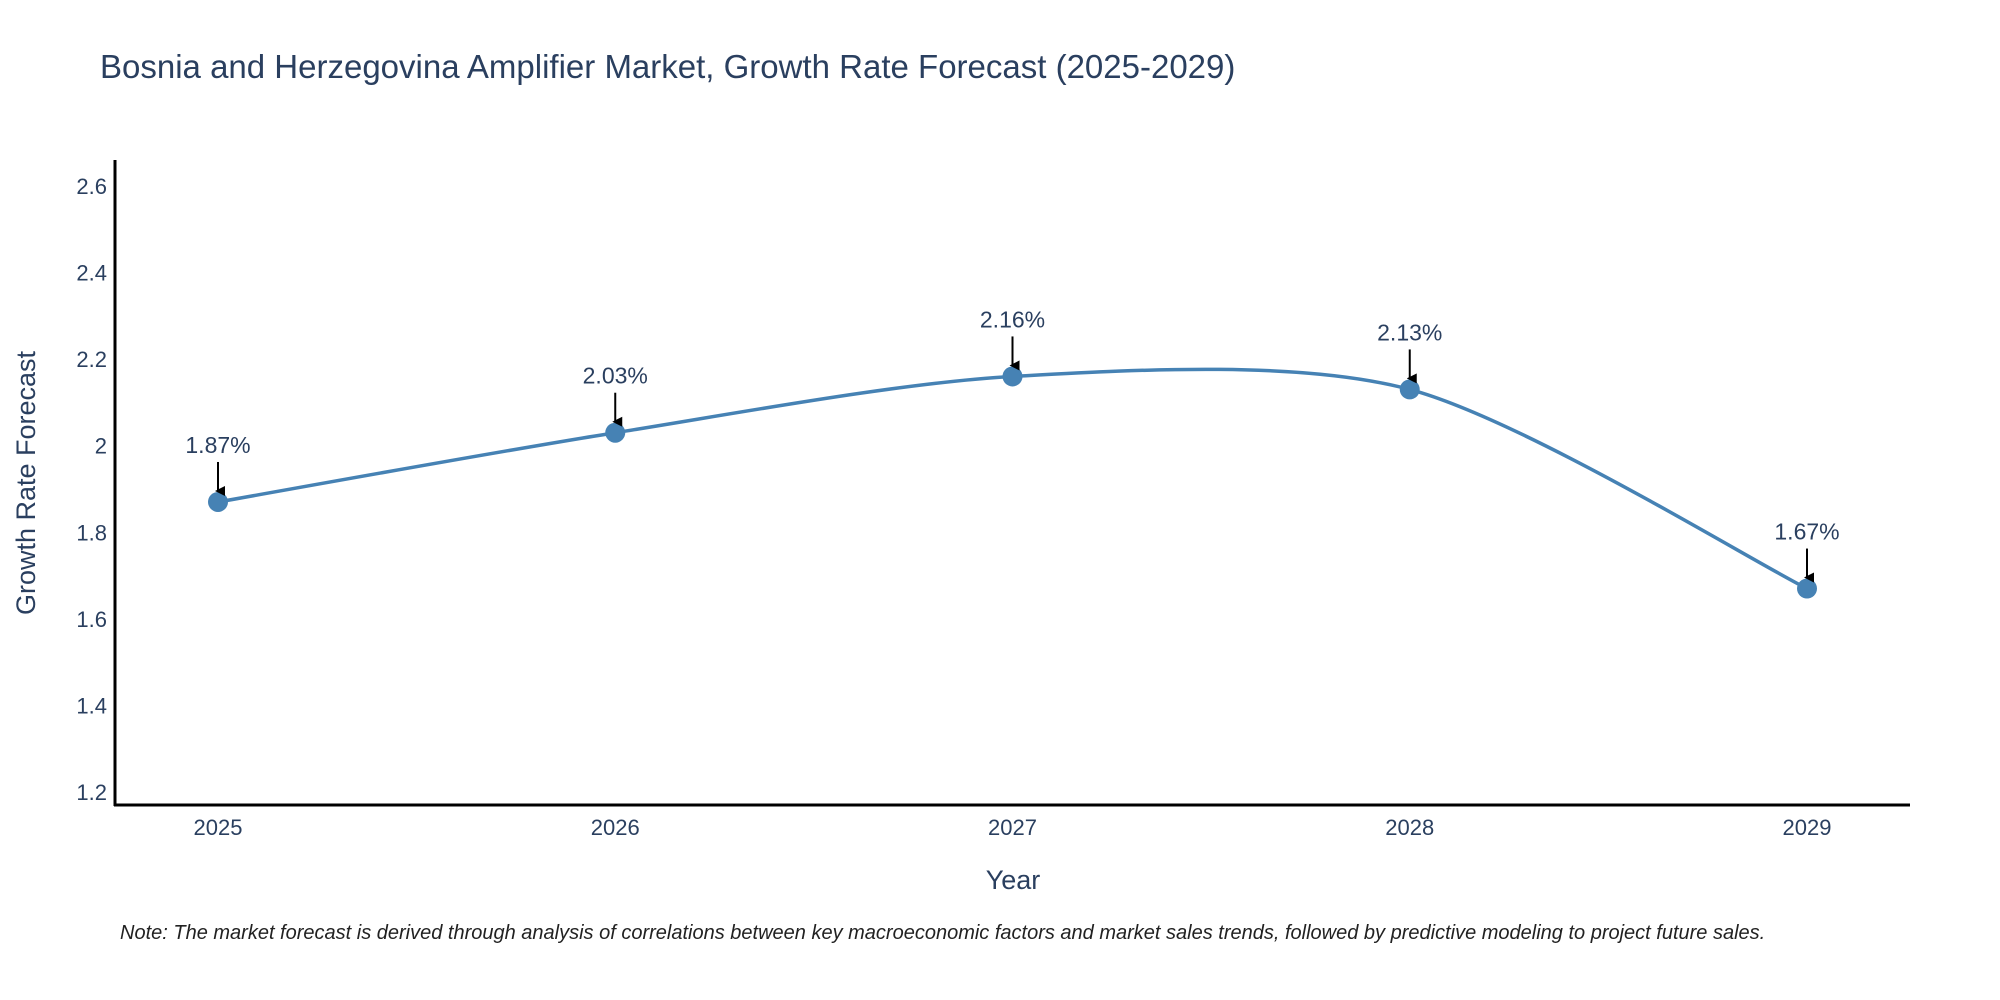 The width and height of the screenshot is (2000, 1000). I want to click on y-tick-label: 2, so click(101, 446).